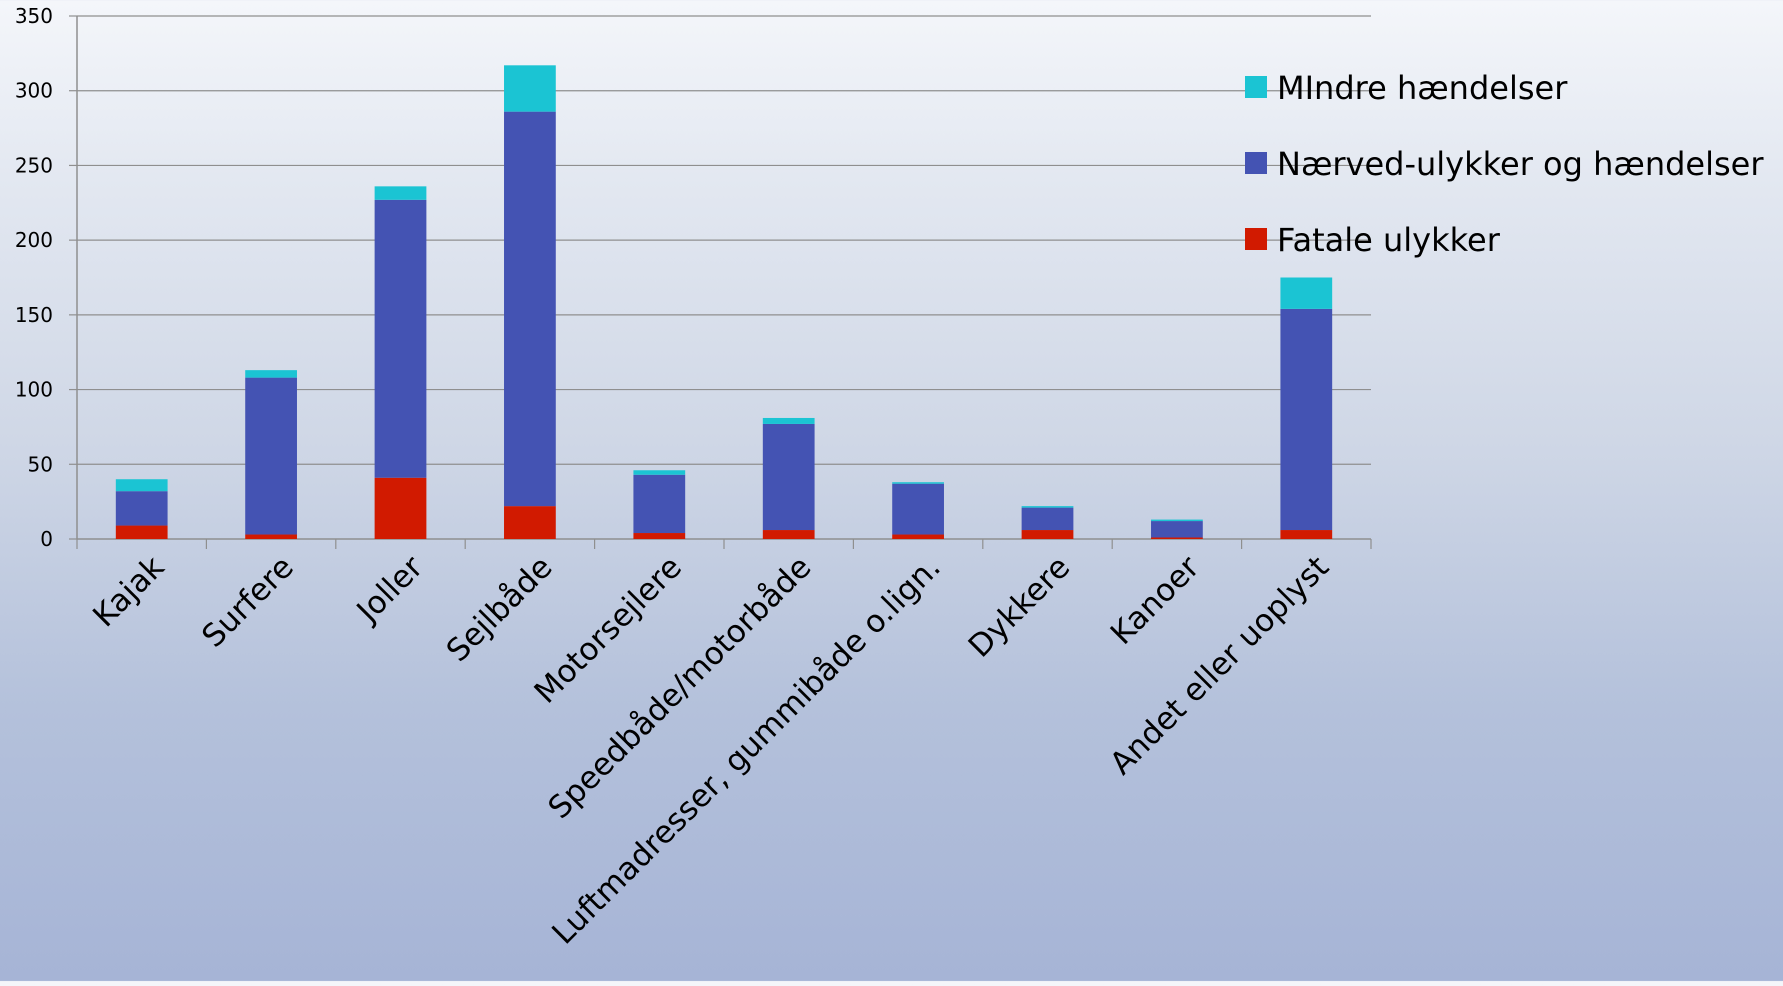 The height and width of the screenshot is (986, 1783). Describe the element at coordinates (390, 590) in the screenshot. I see `x-tick-label: Joller` at that location.